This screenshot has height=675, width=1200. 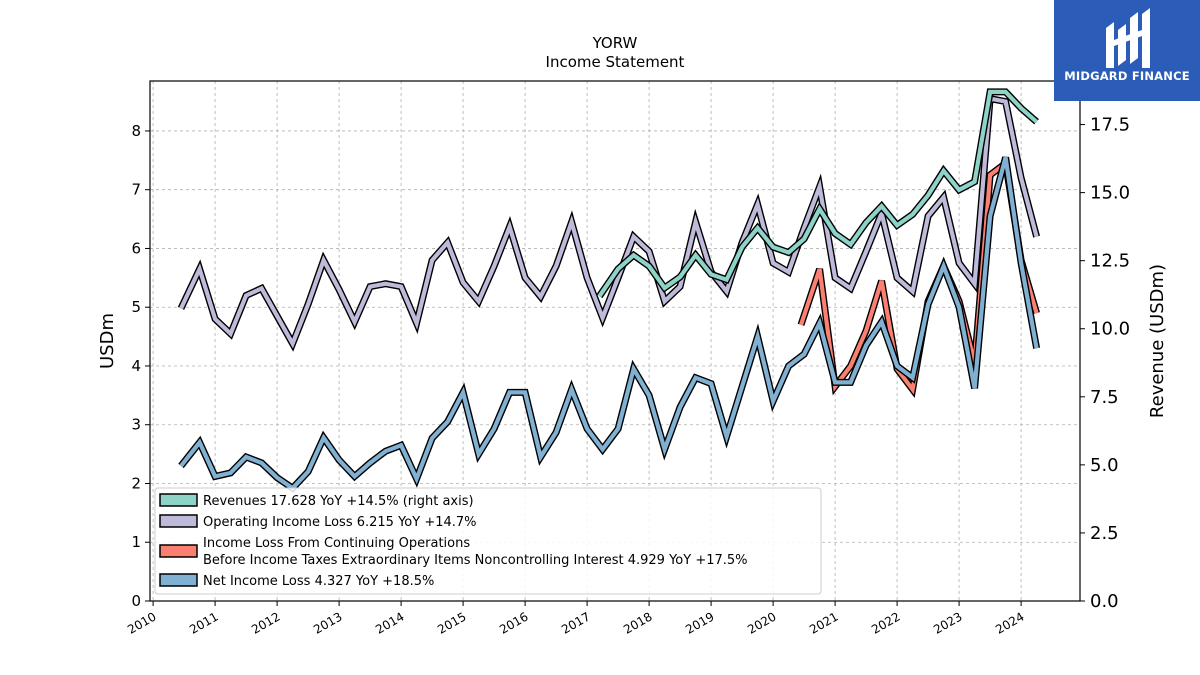 What do you see at coordinates (615, 62) in the screenshot?
I see `chart-subtitle: Income Statement` at bounding box center [615, 62].